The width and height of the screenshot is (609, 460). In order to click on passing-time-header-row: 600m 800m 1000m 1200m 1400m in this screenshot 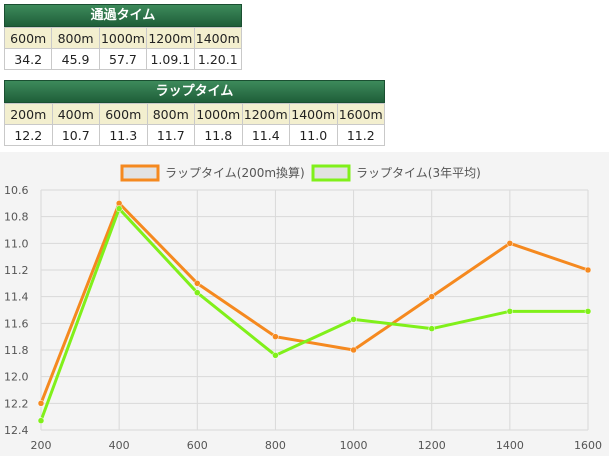, I will do `click(123, 38)`.